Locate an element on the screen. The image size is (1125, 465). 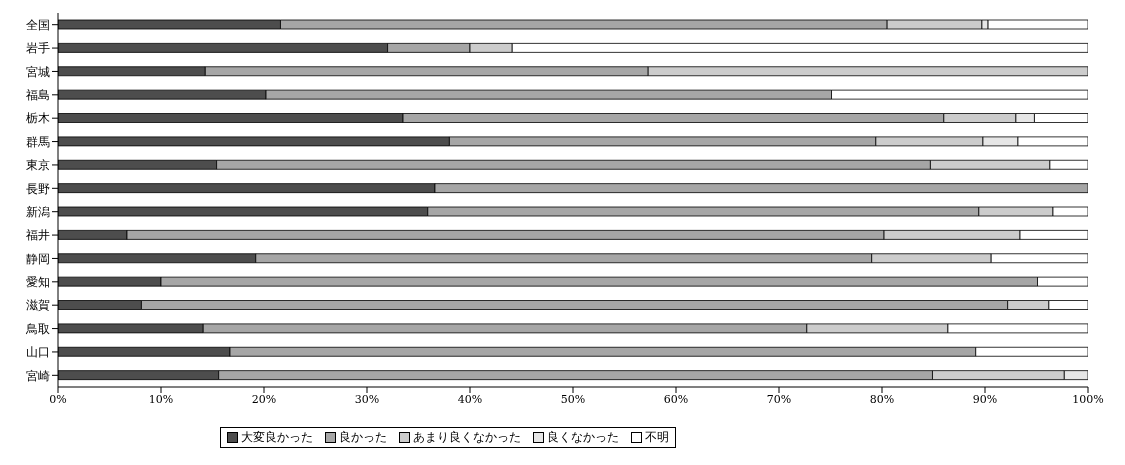
y-tick-label: 鳥取 is located at coordinates (37, 328).